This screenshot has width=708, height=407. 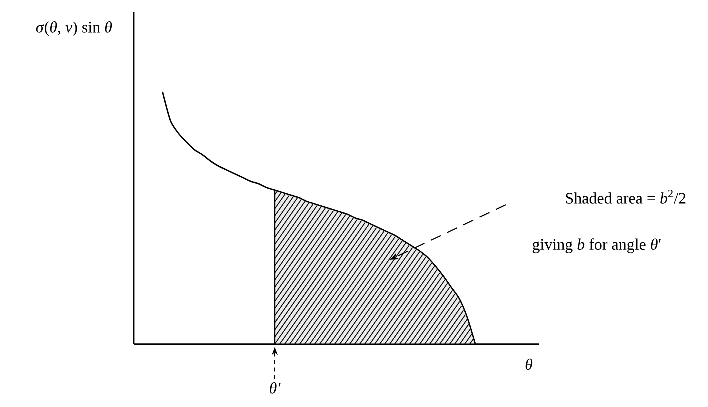 What do you see at coordinates (74, 29) in the screenshot?
I see `y-axis-title: σ(θ, v) sin θ` at bounding box center [74, 29].